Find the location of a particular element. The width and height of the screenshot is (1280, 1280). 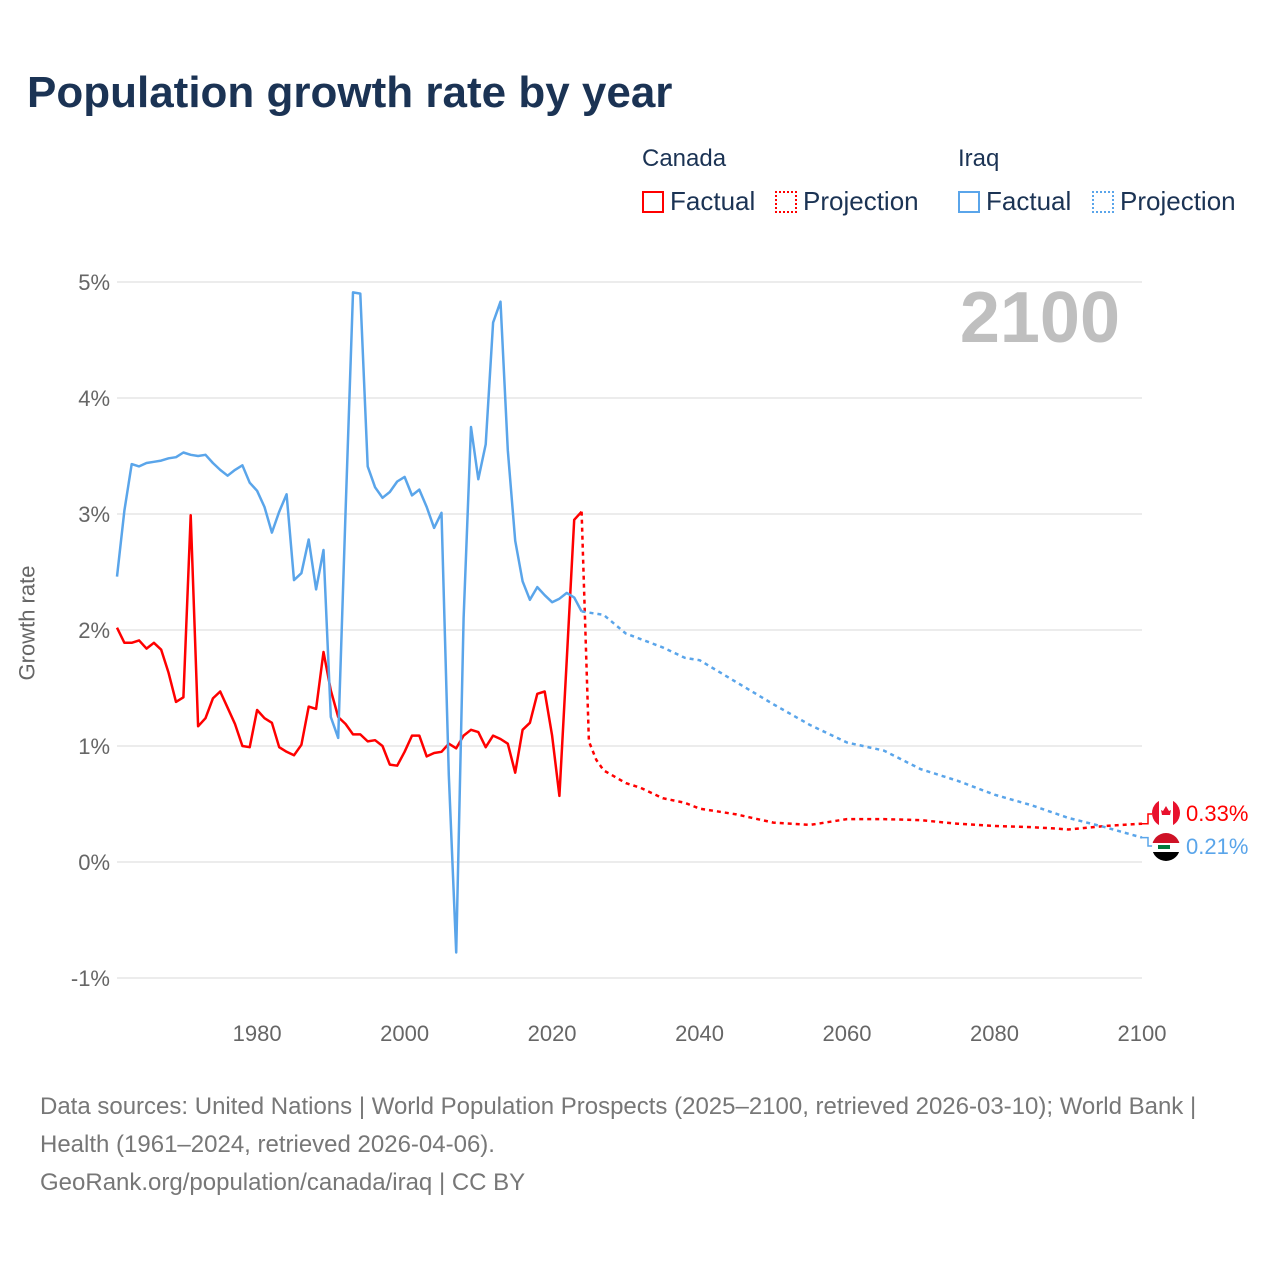

x-tick-label: 2040 is located at coordinates (699, 1033).